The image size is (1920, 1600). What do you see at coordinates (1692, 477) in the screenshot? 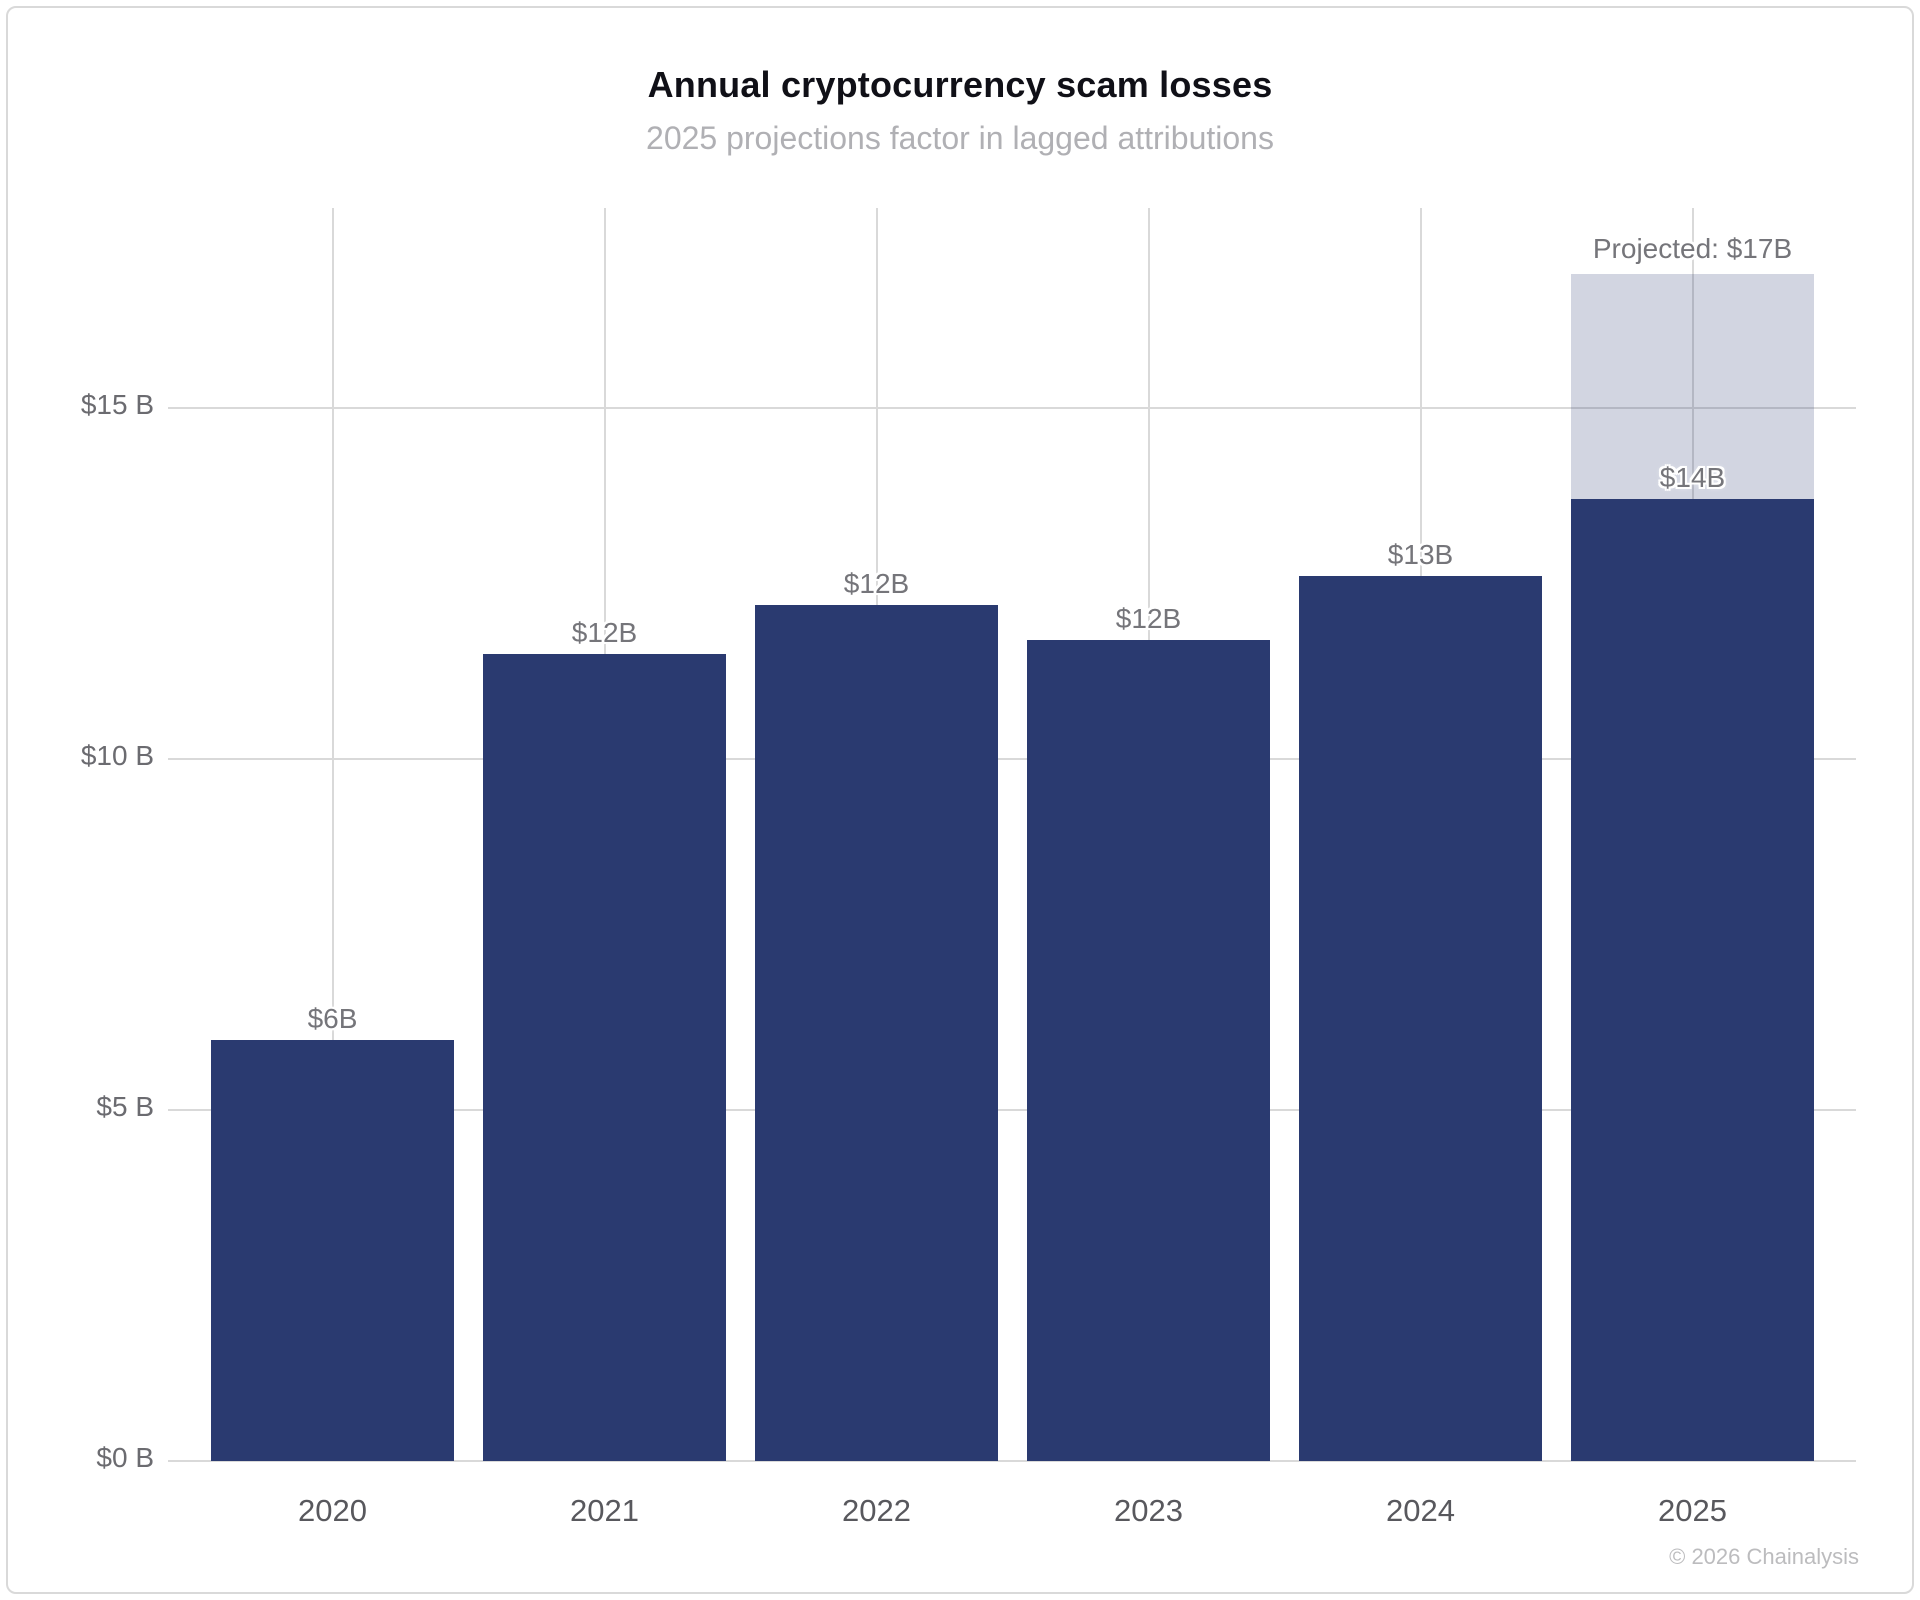
I see `value-label-2025: $14B` at bounding box center [1692, 477].